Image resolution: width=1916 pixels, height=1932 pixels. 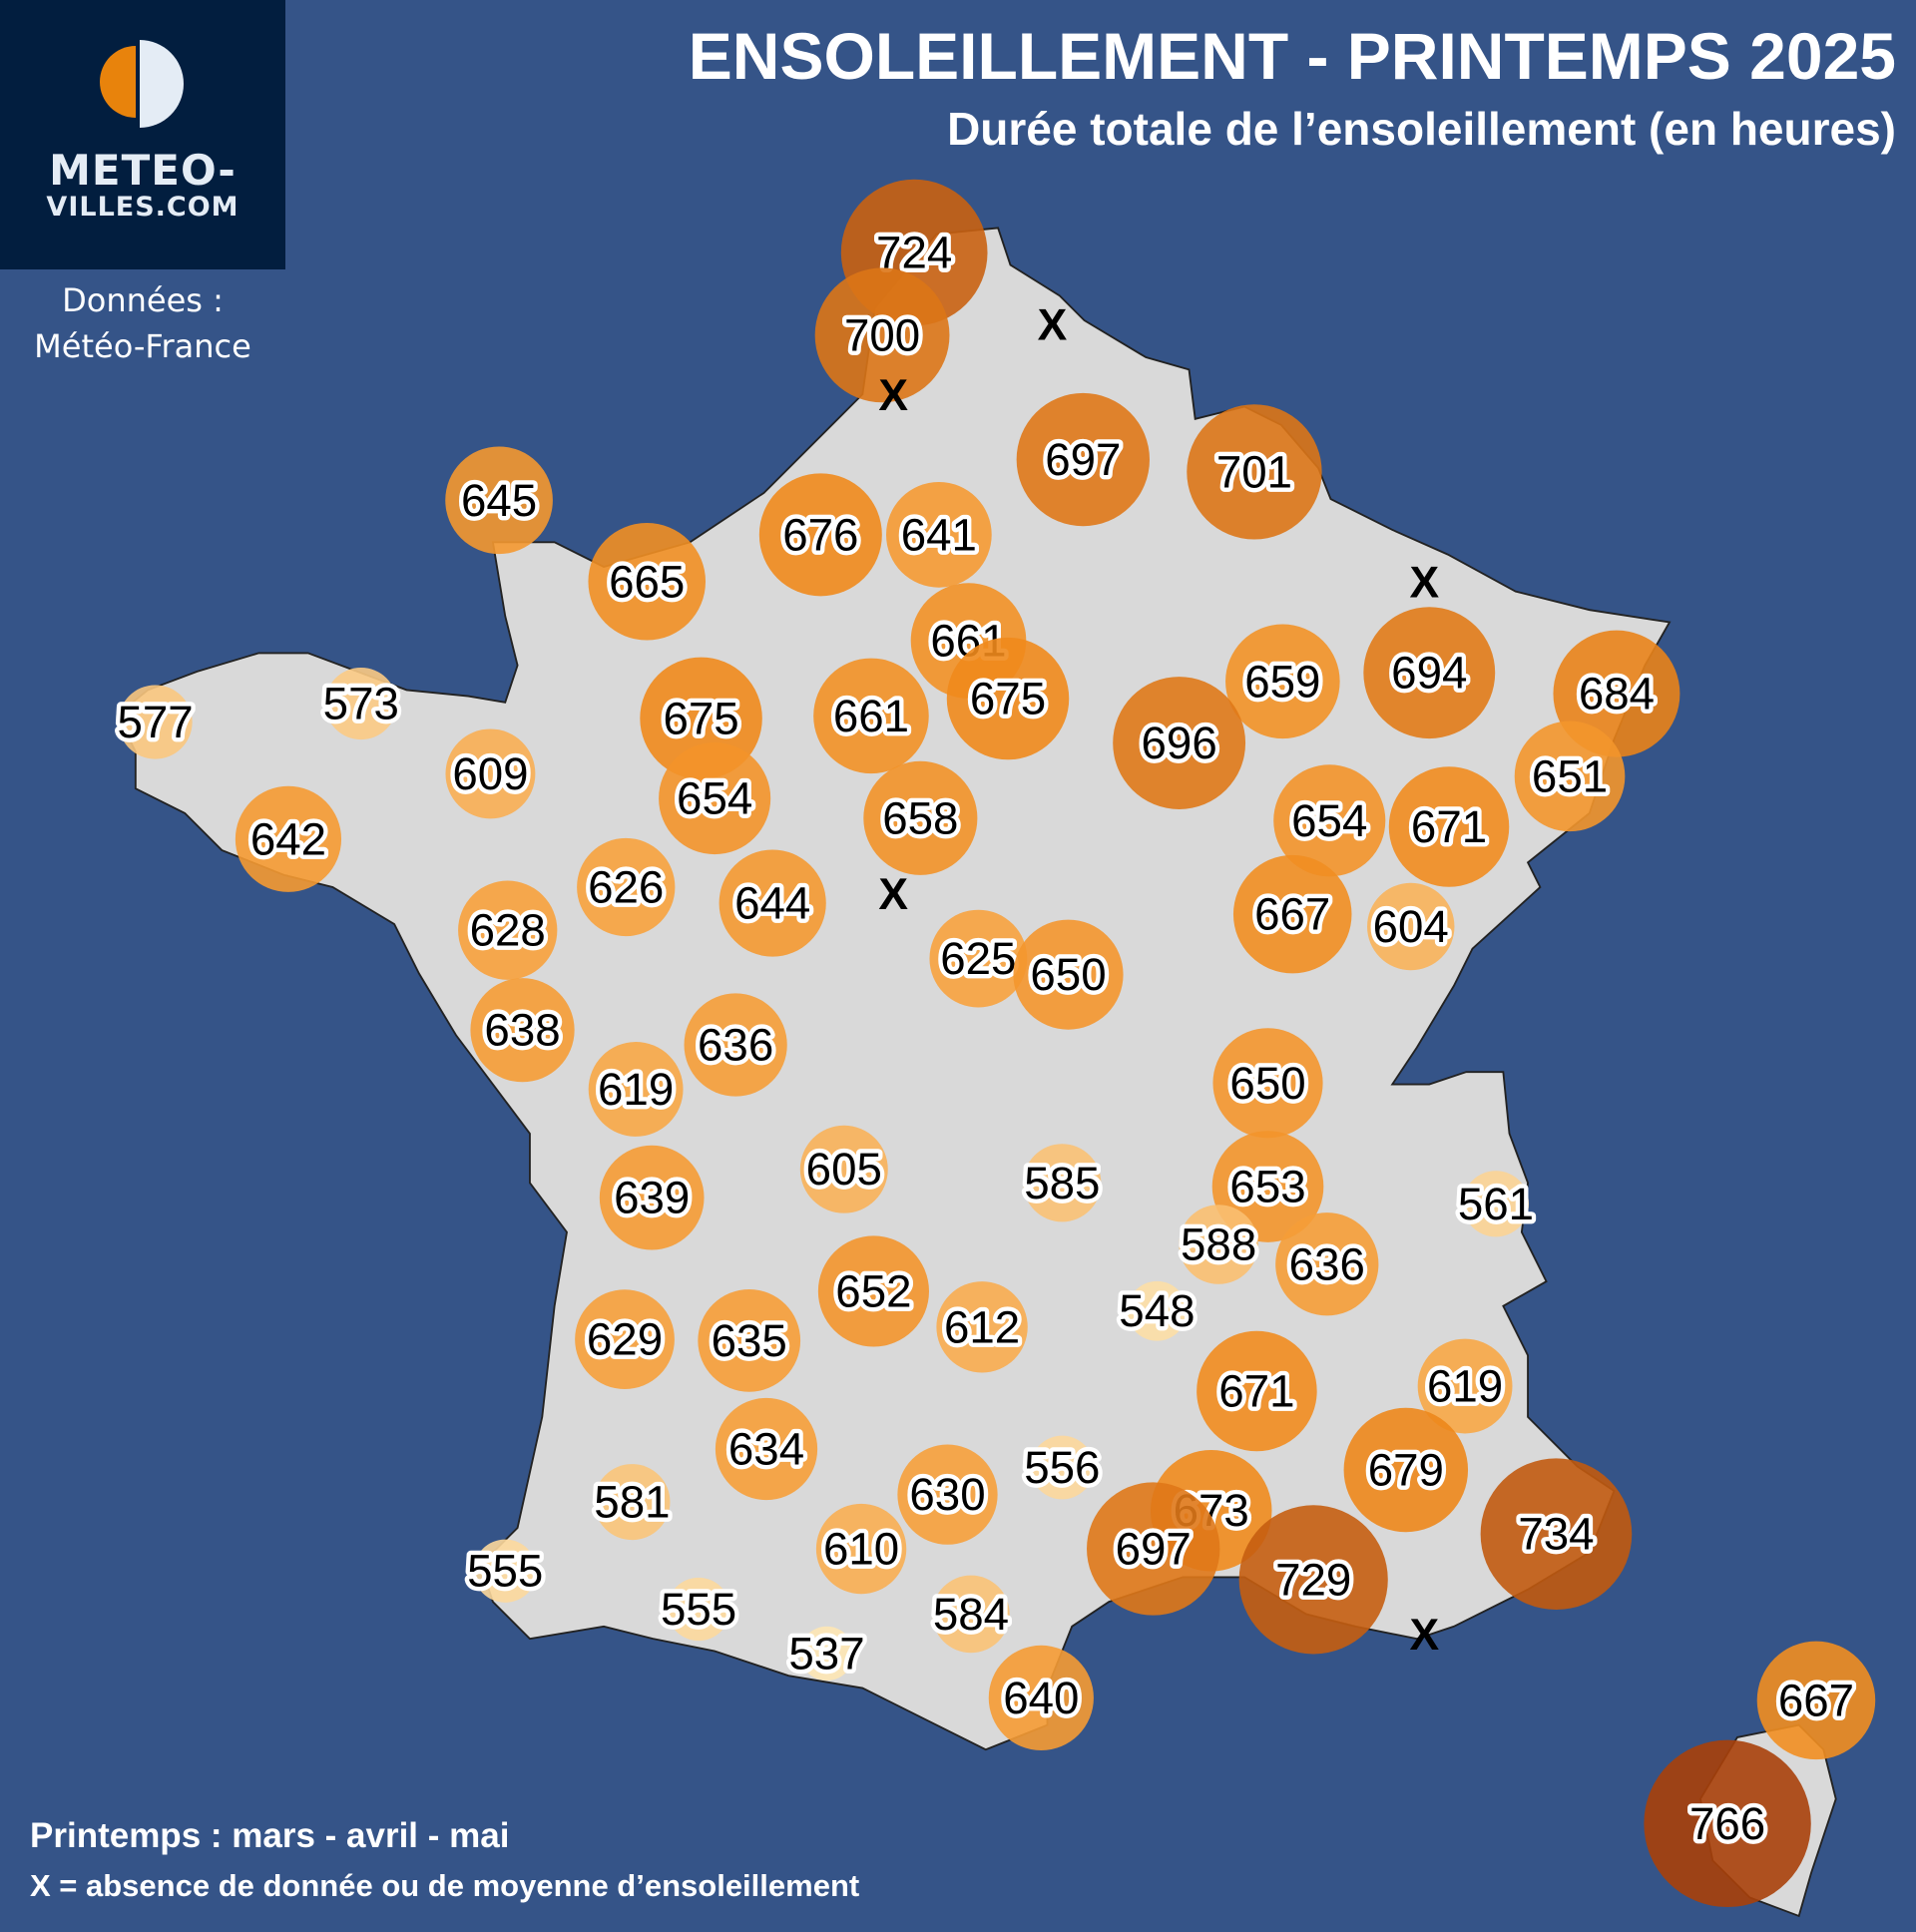 I want to click on station-bubble: 734, so click(x=1556, y=1534).